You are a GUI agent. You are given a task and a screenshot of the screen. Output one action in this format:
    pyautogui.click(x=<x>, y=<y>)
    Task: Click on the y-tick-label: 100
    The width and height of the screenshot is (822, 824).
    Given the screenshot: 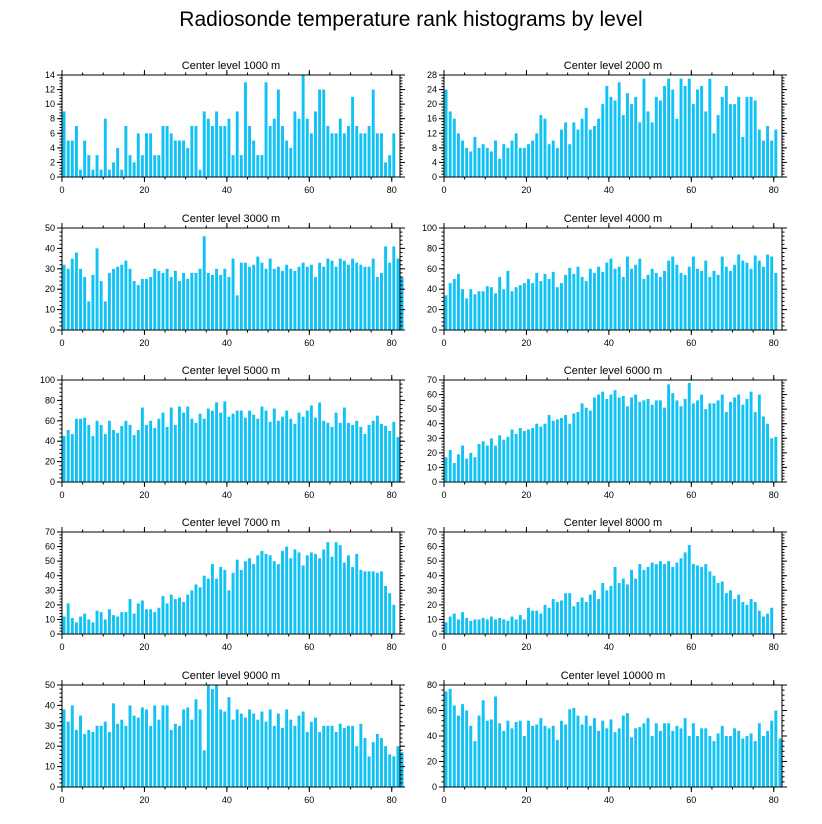 What is the action you would take?
    pyautogui.click(x=47, y=380)
    